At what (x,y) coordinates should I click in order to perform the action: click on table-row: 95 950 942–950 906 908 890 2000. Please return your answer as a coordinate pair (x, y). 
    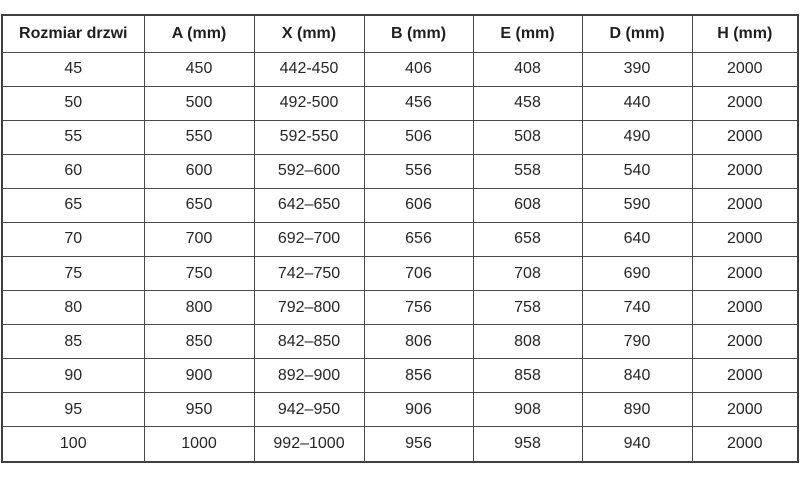
    Looking at the image, I should click on (400, 410).